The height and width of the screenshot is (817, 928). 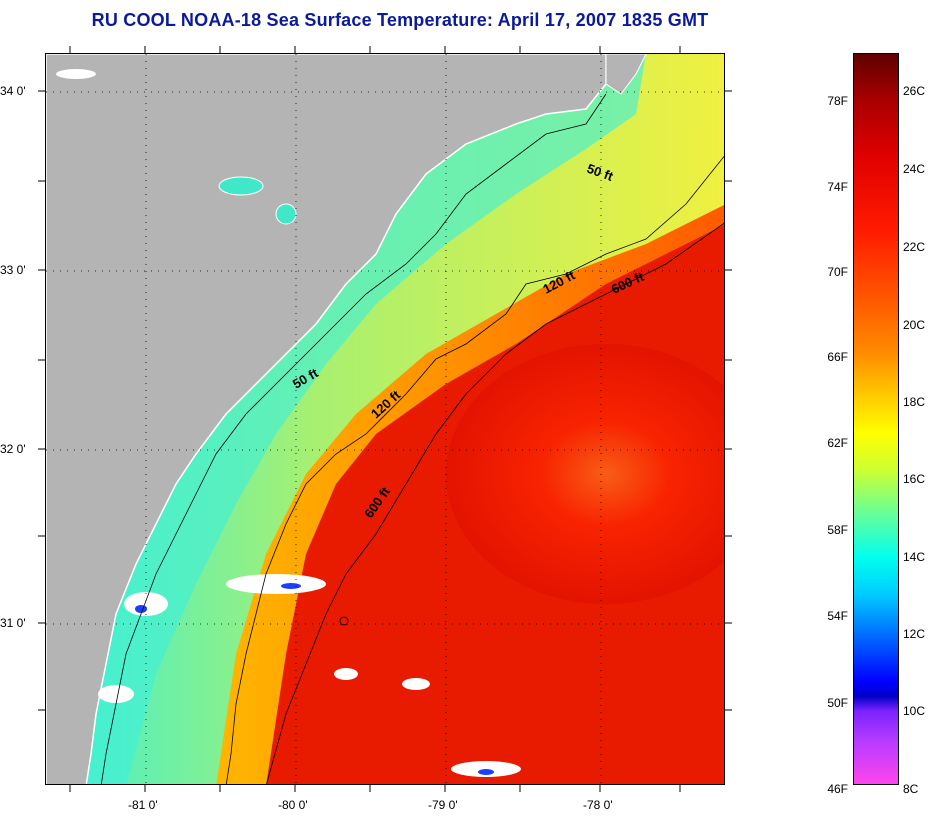 What do you see at coordinates (837, 272) in the screenshot?
I see `colorbar-label-f: 70F` at bounding box center [837, 272].